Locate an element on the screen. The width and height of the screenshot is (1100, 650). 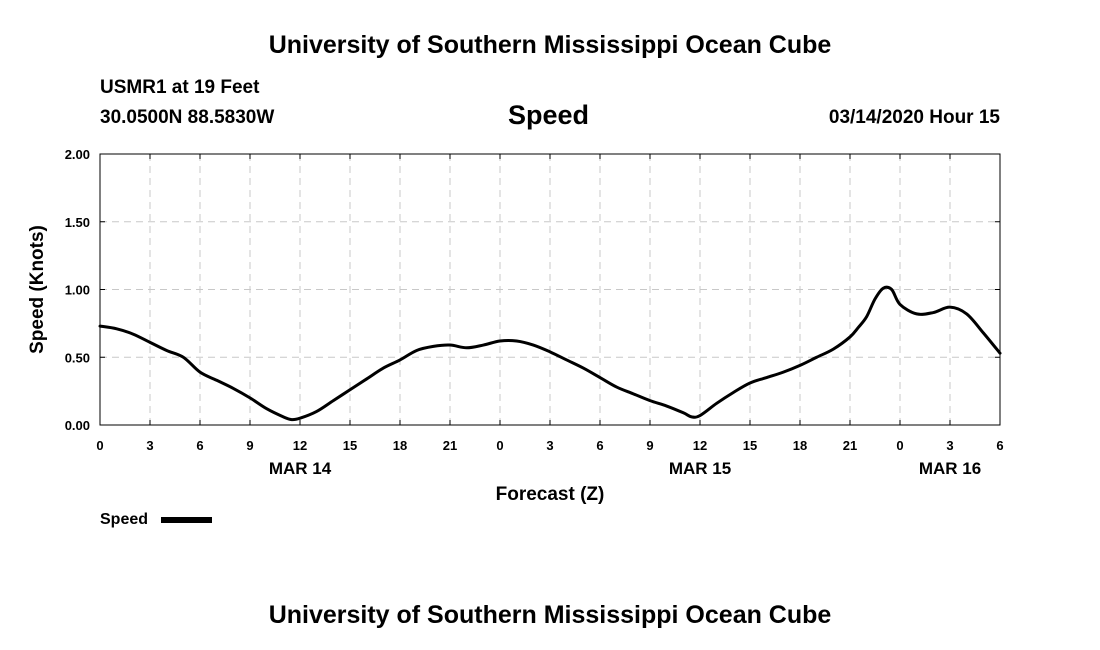
y-tick-label: 0.00 is located at coordinates (77, 425).